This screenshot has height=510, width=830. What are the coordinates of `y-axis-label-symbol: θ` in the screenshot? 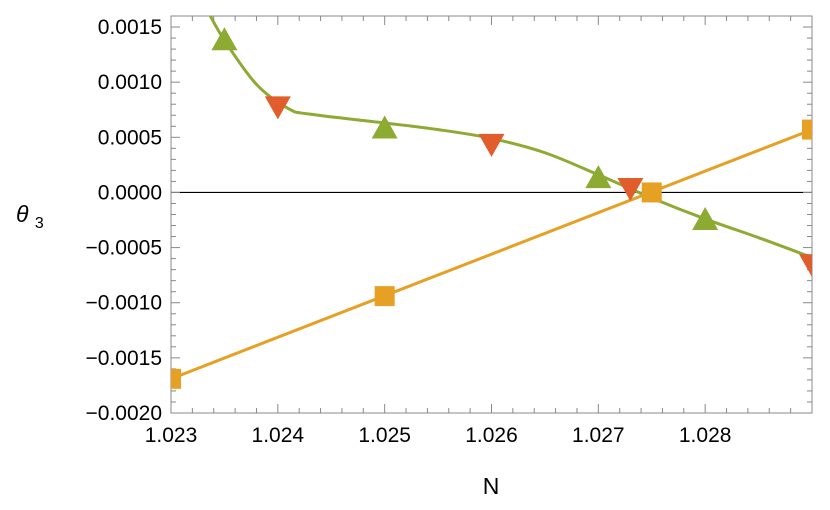 It's located at (22, 214).